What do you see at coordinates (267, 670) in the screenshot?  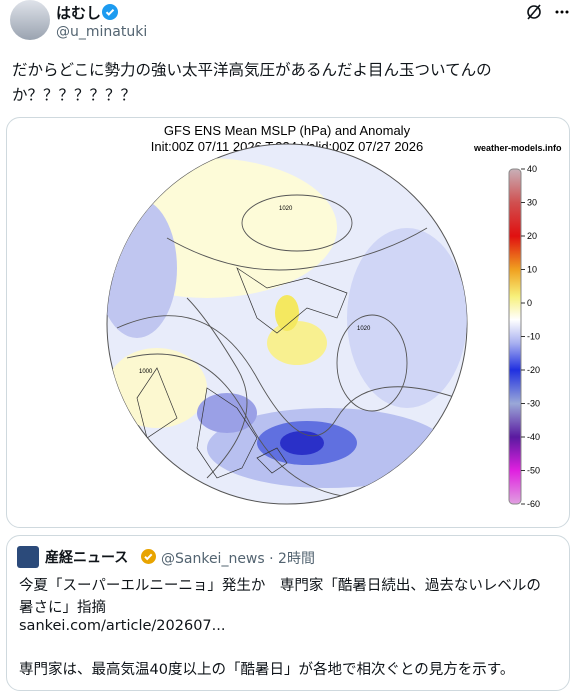 I see `quote-body: 専門家は、最高気温40度以上の「酷暑日」が各地で相次ぐとの見方を示す。` at bounding box center [267, 670].